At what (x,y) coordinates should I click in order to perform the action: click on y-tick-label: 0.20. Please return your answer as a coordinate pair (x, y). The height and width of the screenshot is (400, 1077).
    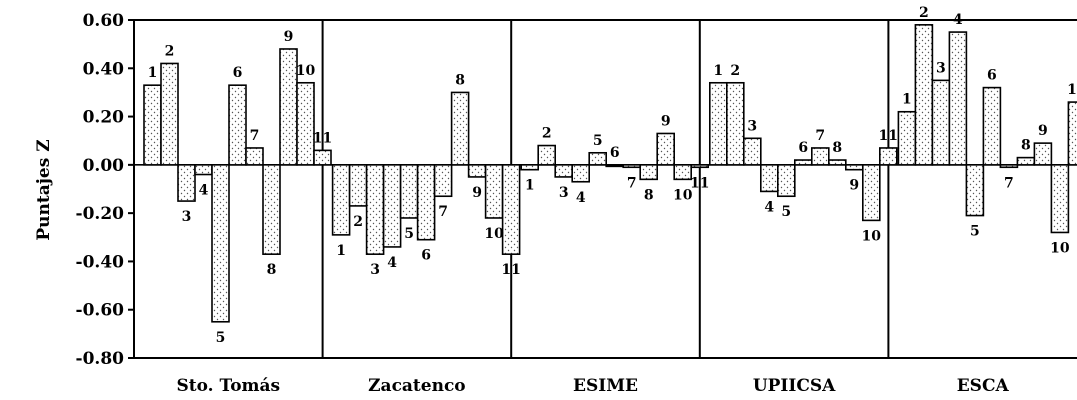
    Looking at the image, I should click on (104, 118).